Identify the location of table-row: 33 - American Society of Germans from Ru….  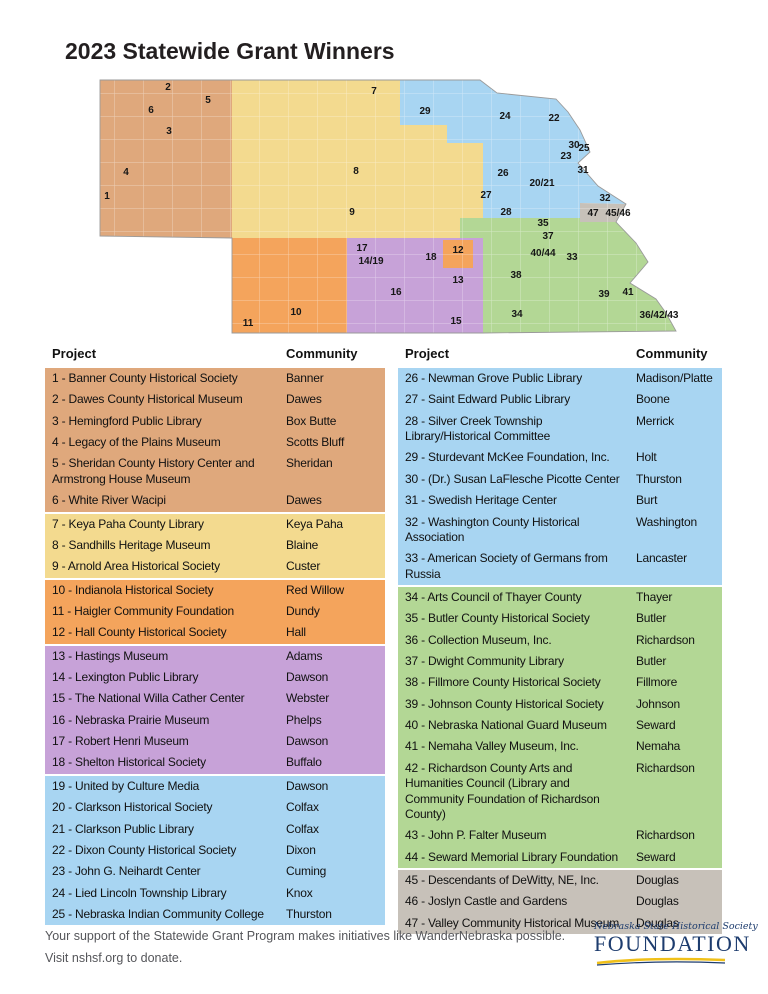
(560, 566).